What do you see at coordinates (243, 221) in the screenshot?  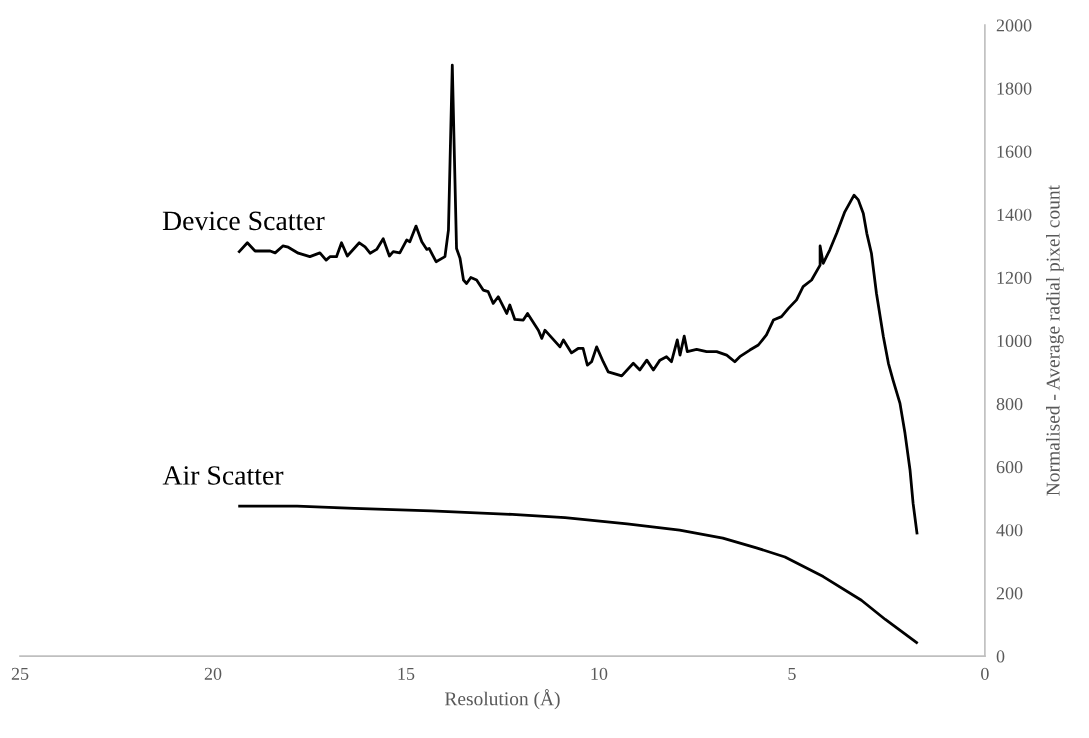 I see `series-label: Device Scatter` at bounding box center [243, 221].